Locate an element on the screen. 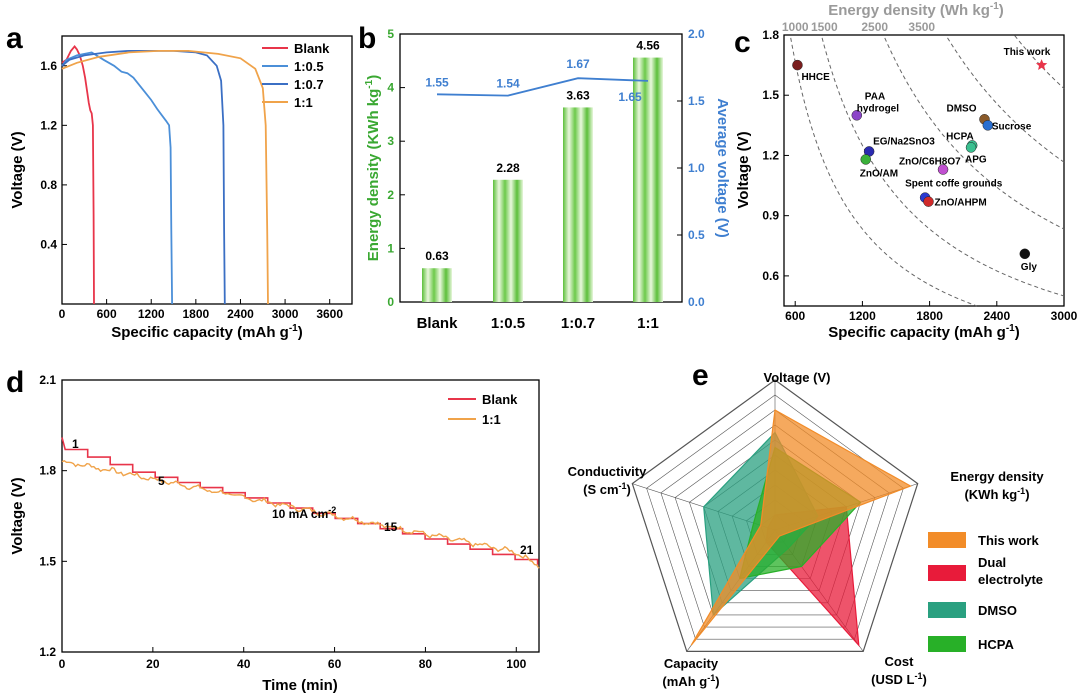  panel-a-series is located at coordinates (165, 174).